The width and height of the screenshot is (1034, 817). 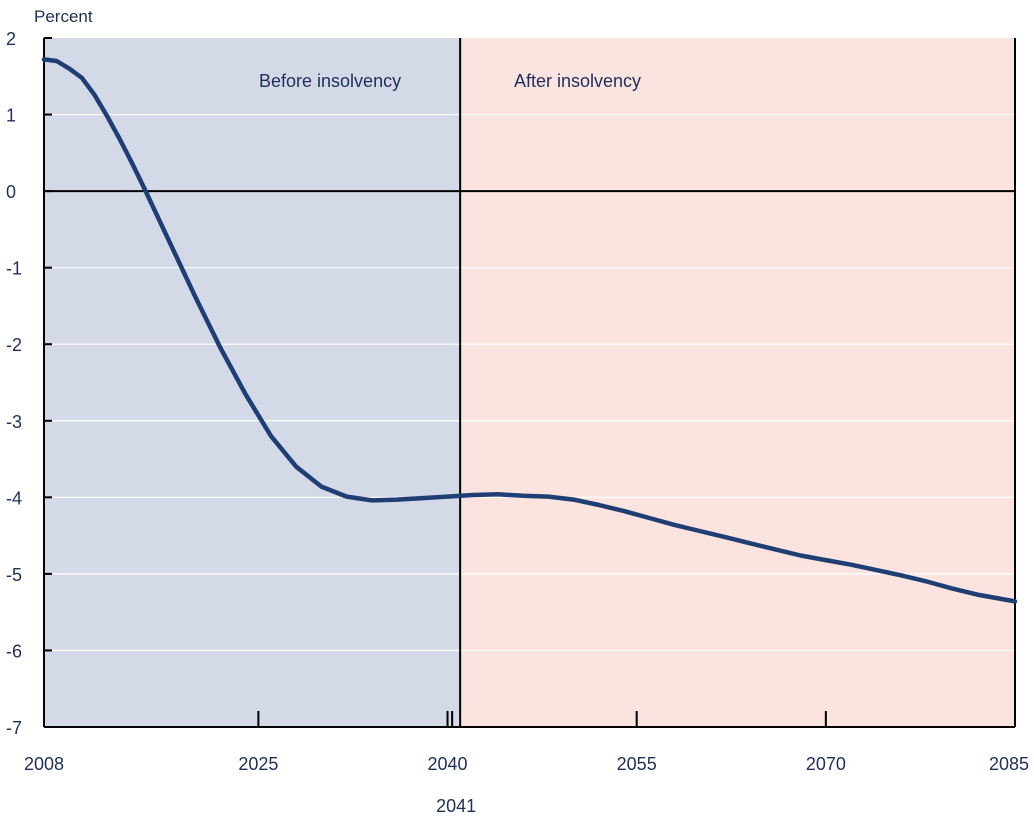 What do you see at coordinates (63, 16) in the screenshot?
I see `y-axis-title: Percent` at bounding box center [63, 16].